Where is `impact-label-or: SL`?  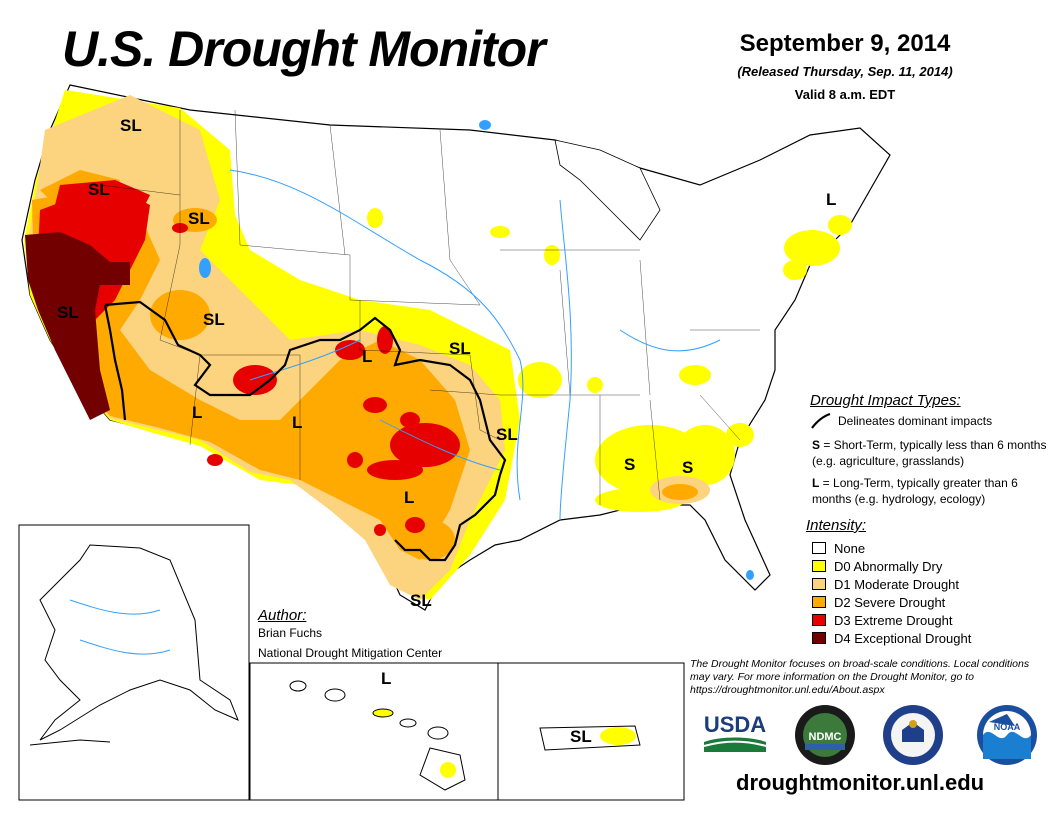
impact-label-or: SL is located at coordinates (99, 189).